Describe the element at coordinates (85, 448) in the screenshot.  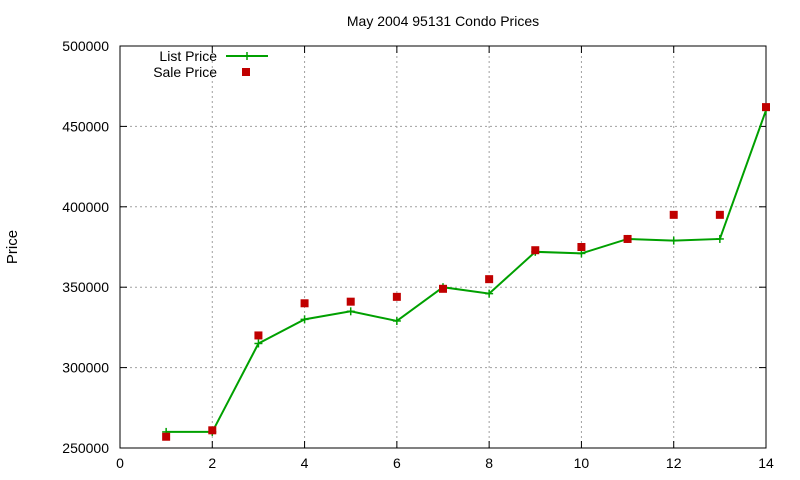
I see `y-tick-label: 250000` at that location.